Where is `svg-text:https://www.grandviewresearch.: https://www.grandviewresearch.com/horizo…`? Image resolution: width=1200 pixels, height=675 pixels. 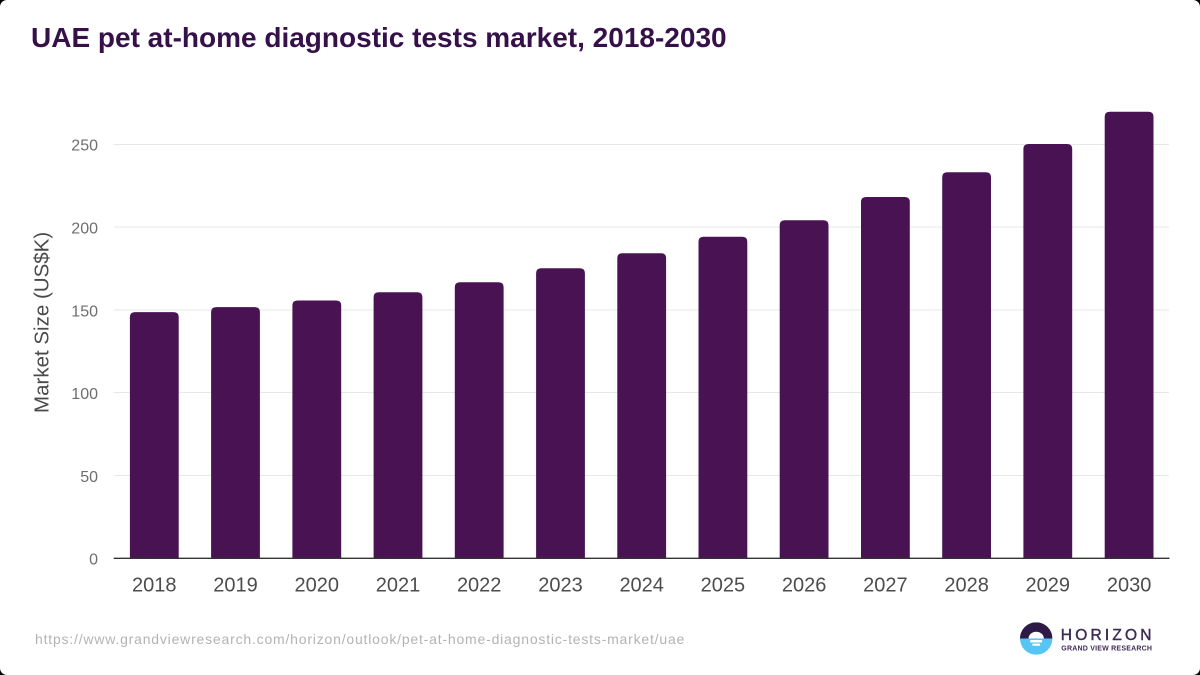 svg-text:https://www.grandviewresearch.: https://www.grandviewresearch.com/horizo… is located at coordinates (360, 639).